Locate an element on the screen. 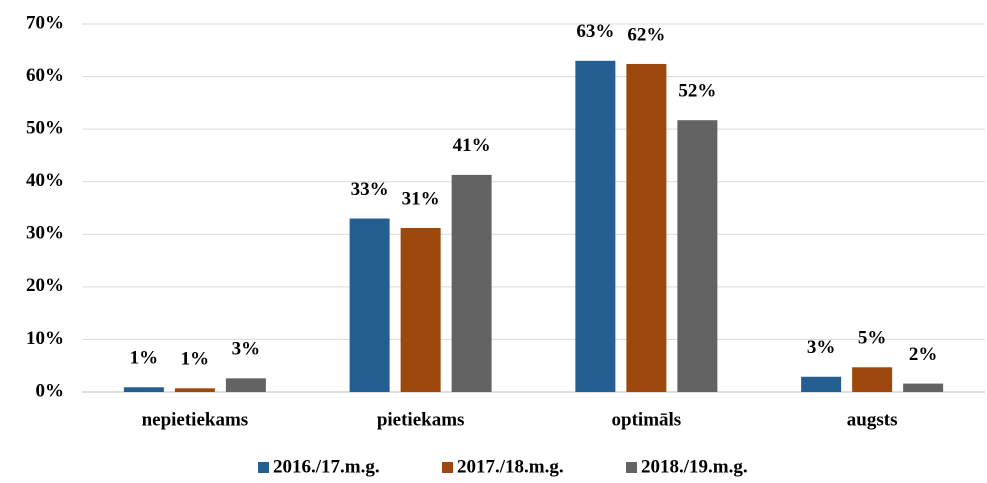 The height and width of the screenshot is (483, 987). y-tick-label: 40% is located at coordinates (45, 180).